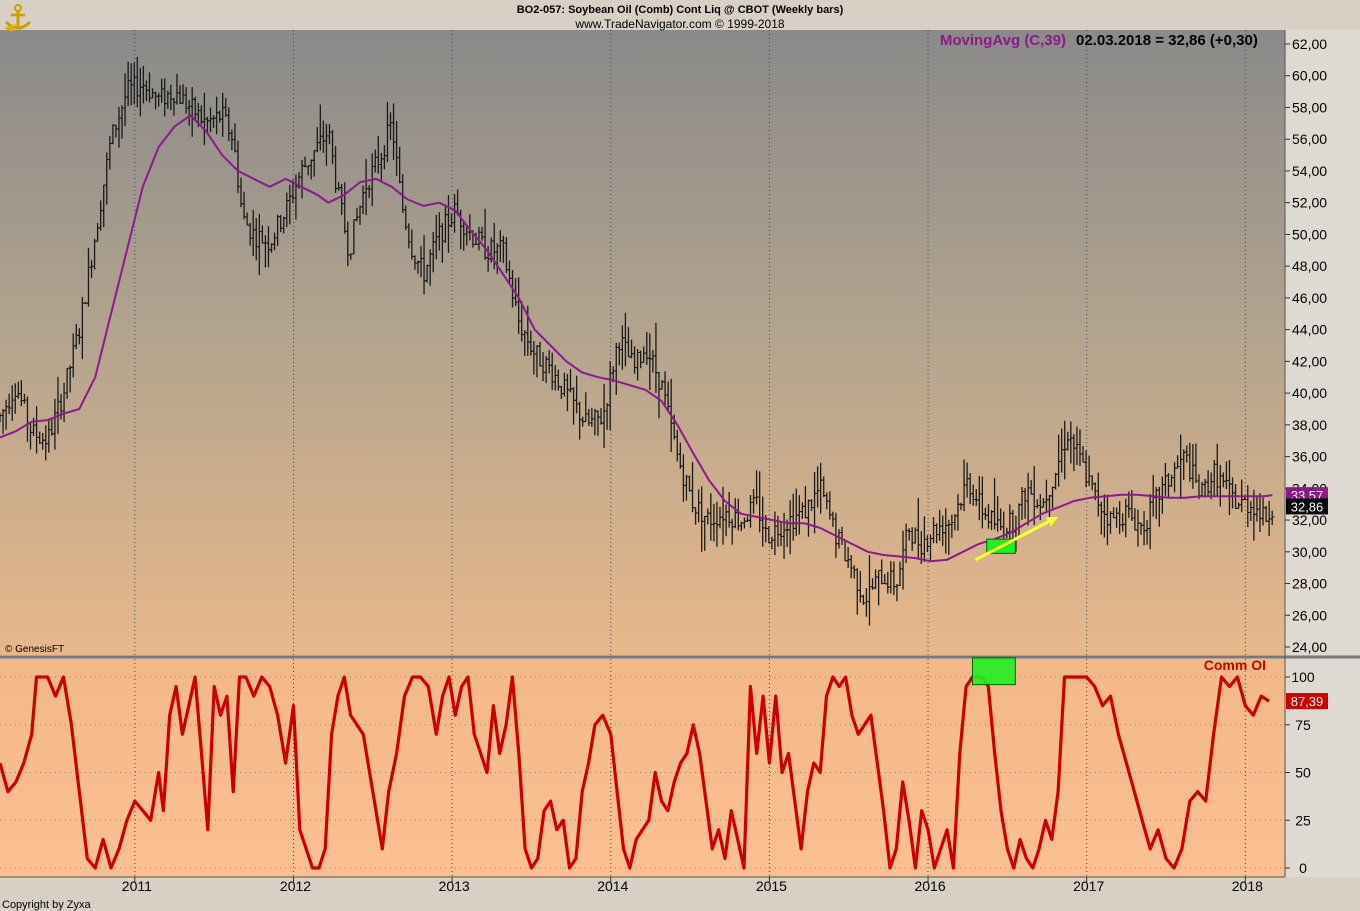 This screenshot has width=1360, height=911. I want to click on price-tick-label: 38,00, so click(1309, 425).